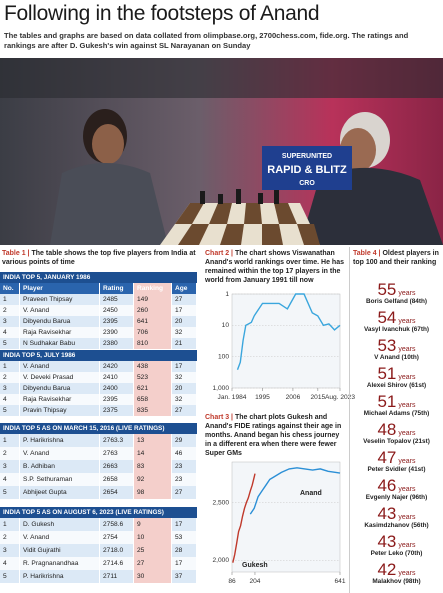 The image size is (443, 593). I want to click on table-row: 2 V. Anand 2763 14 46, so click(98, 453).